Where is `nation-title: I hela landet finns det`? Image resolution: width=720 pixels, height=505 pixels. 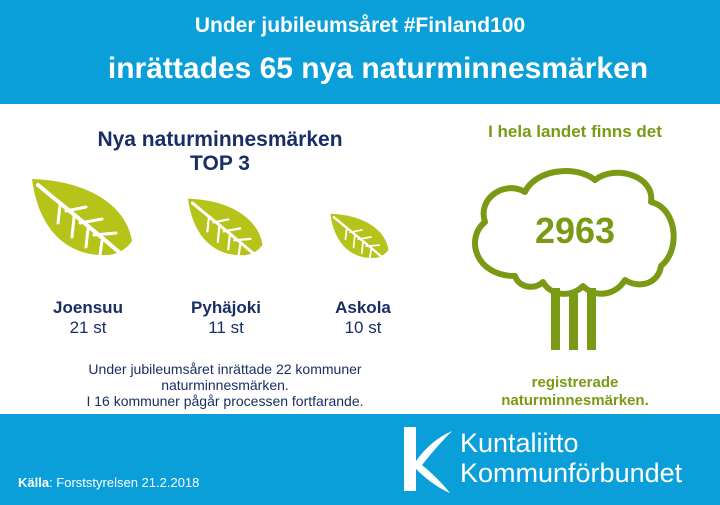
nation-title: I hela landet finns det is located at coordinates (575, 131).